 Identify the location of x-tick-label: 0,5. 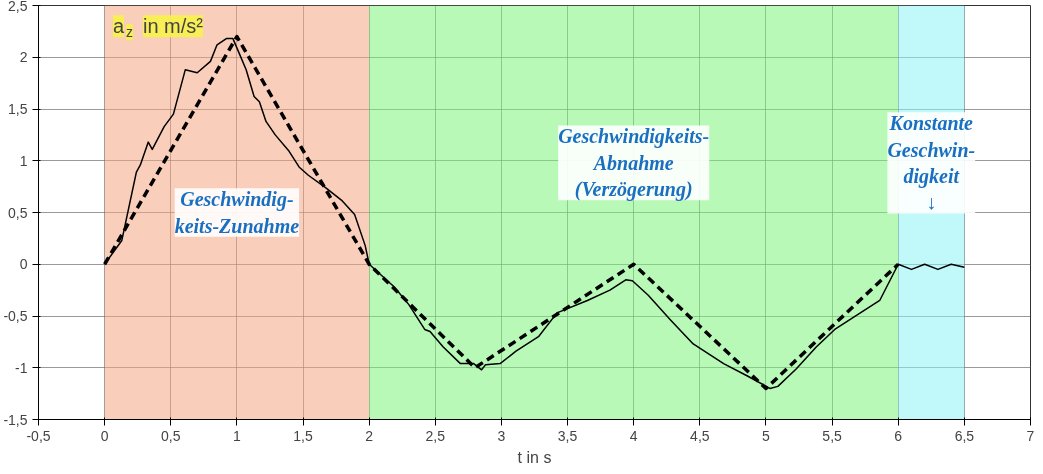
(171, 435).